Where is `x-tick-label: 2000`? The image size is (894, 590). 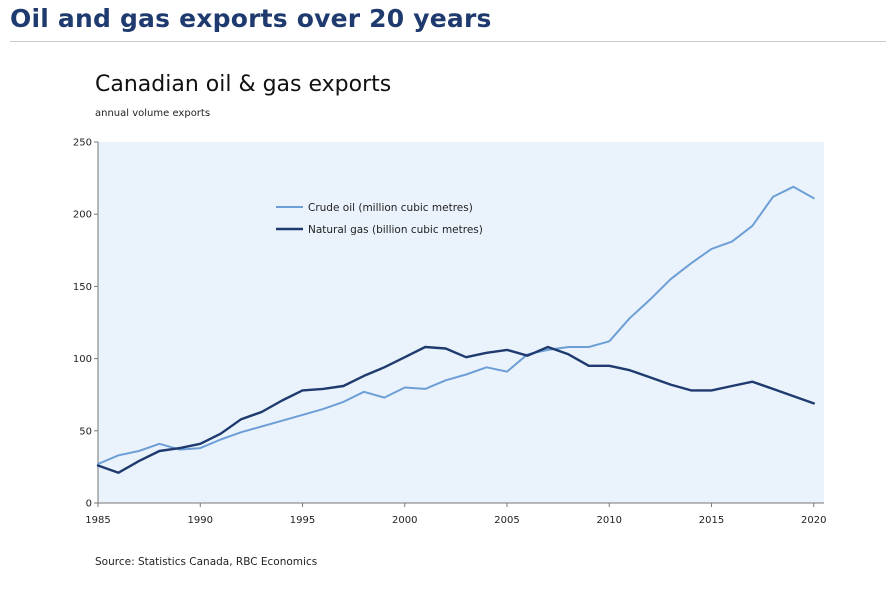 x-tick-label: 2000 is located at coordinates (404, 520).